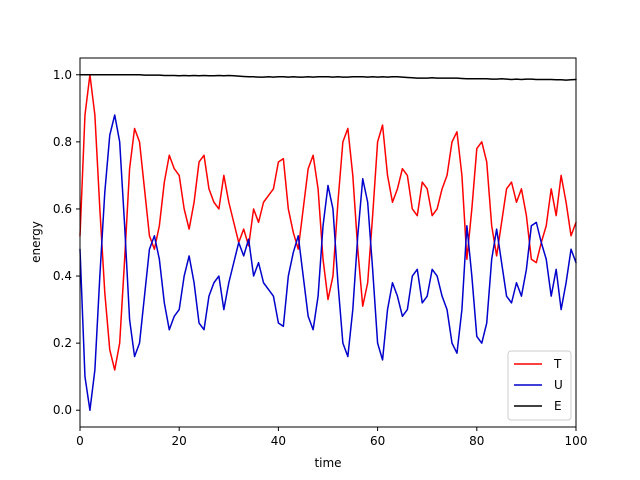  I want to click on y-tick-label: 1.0, so click(62, 75).